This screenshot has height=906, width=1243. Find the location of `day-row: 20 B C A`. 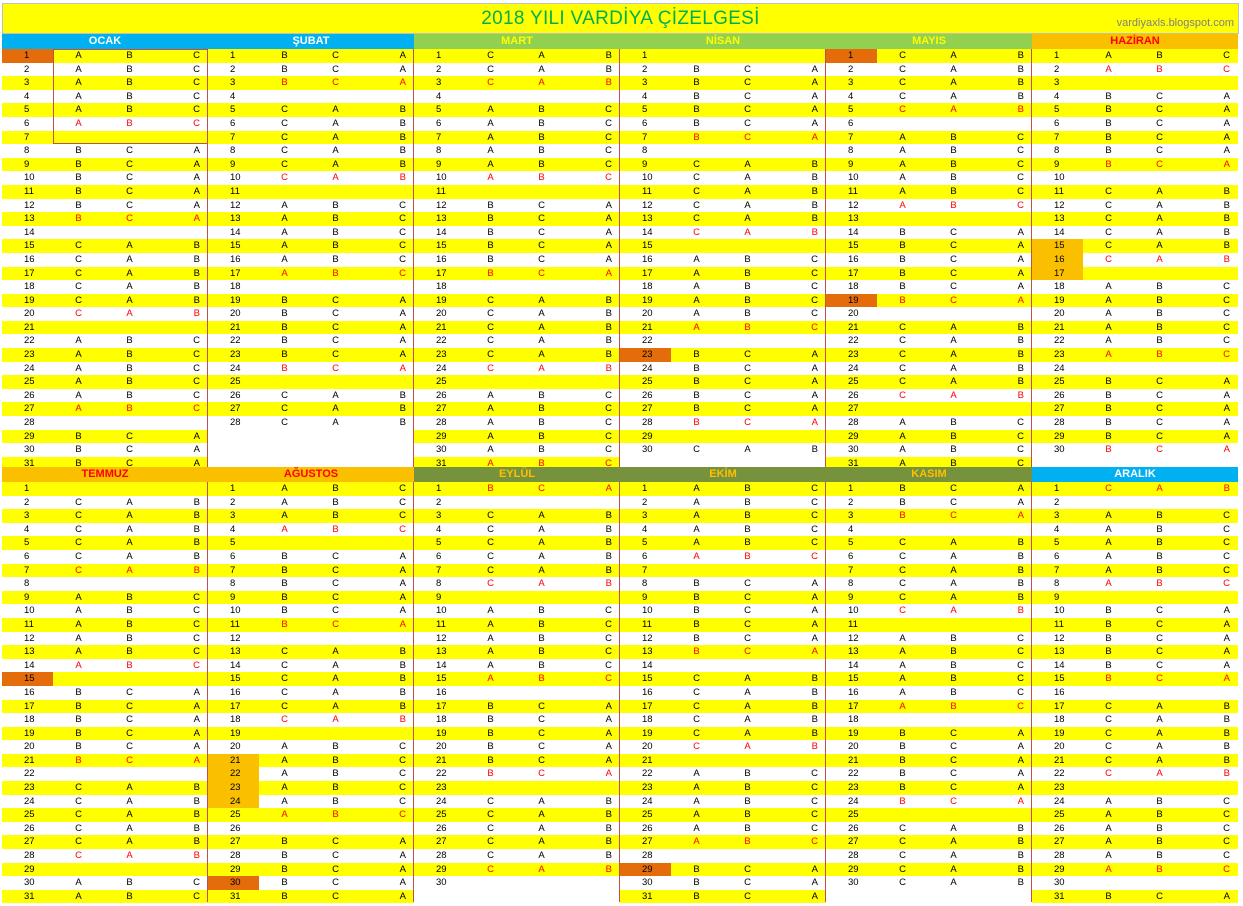

day-row: 20 B C A is located at coordinates (929, 747).